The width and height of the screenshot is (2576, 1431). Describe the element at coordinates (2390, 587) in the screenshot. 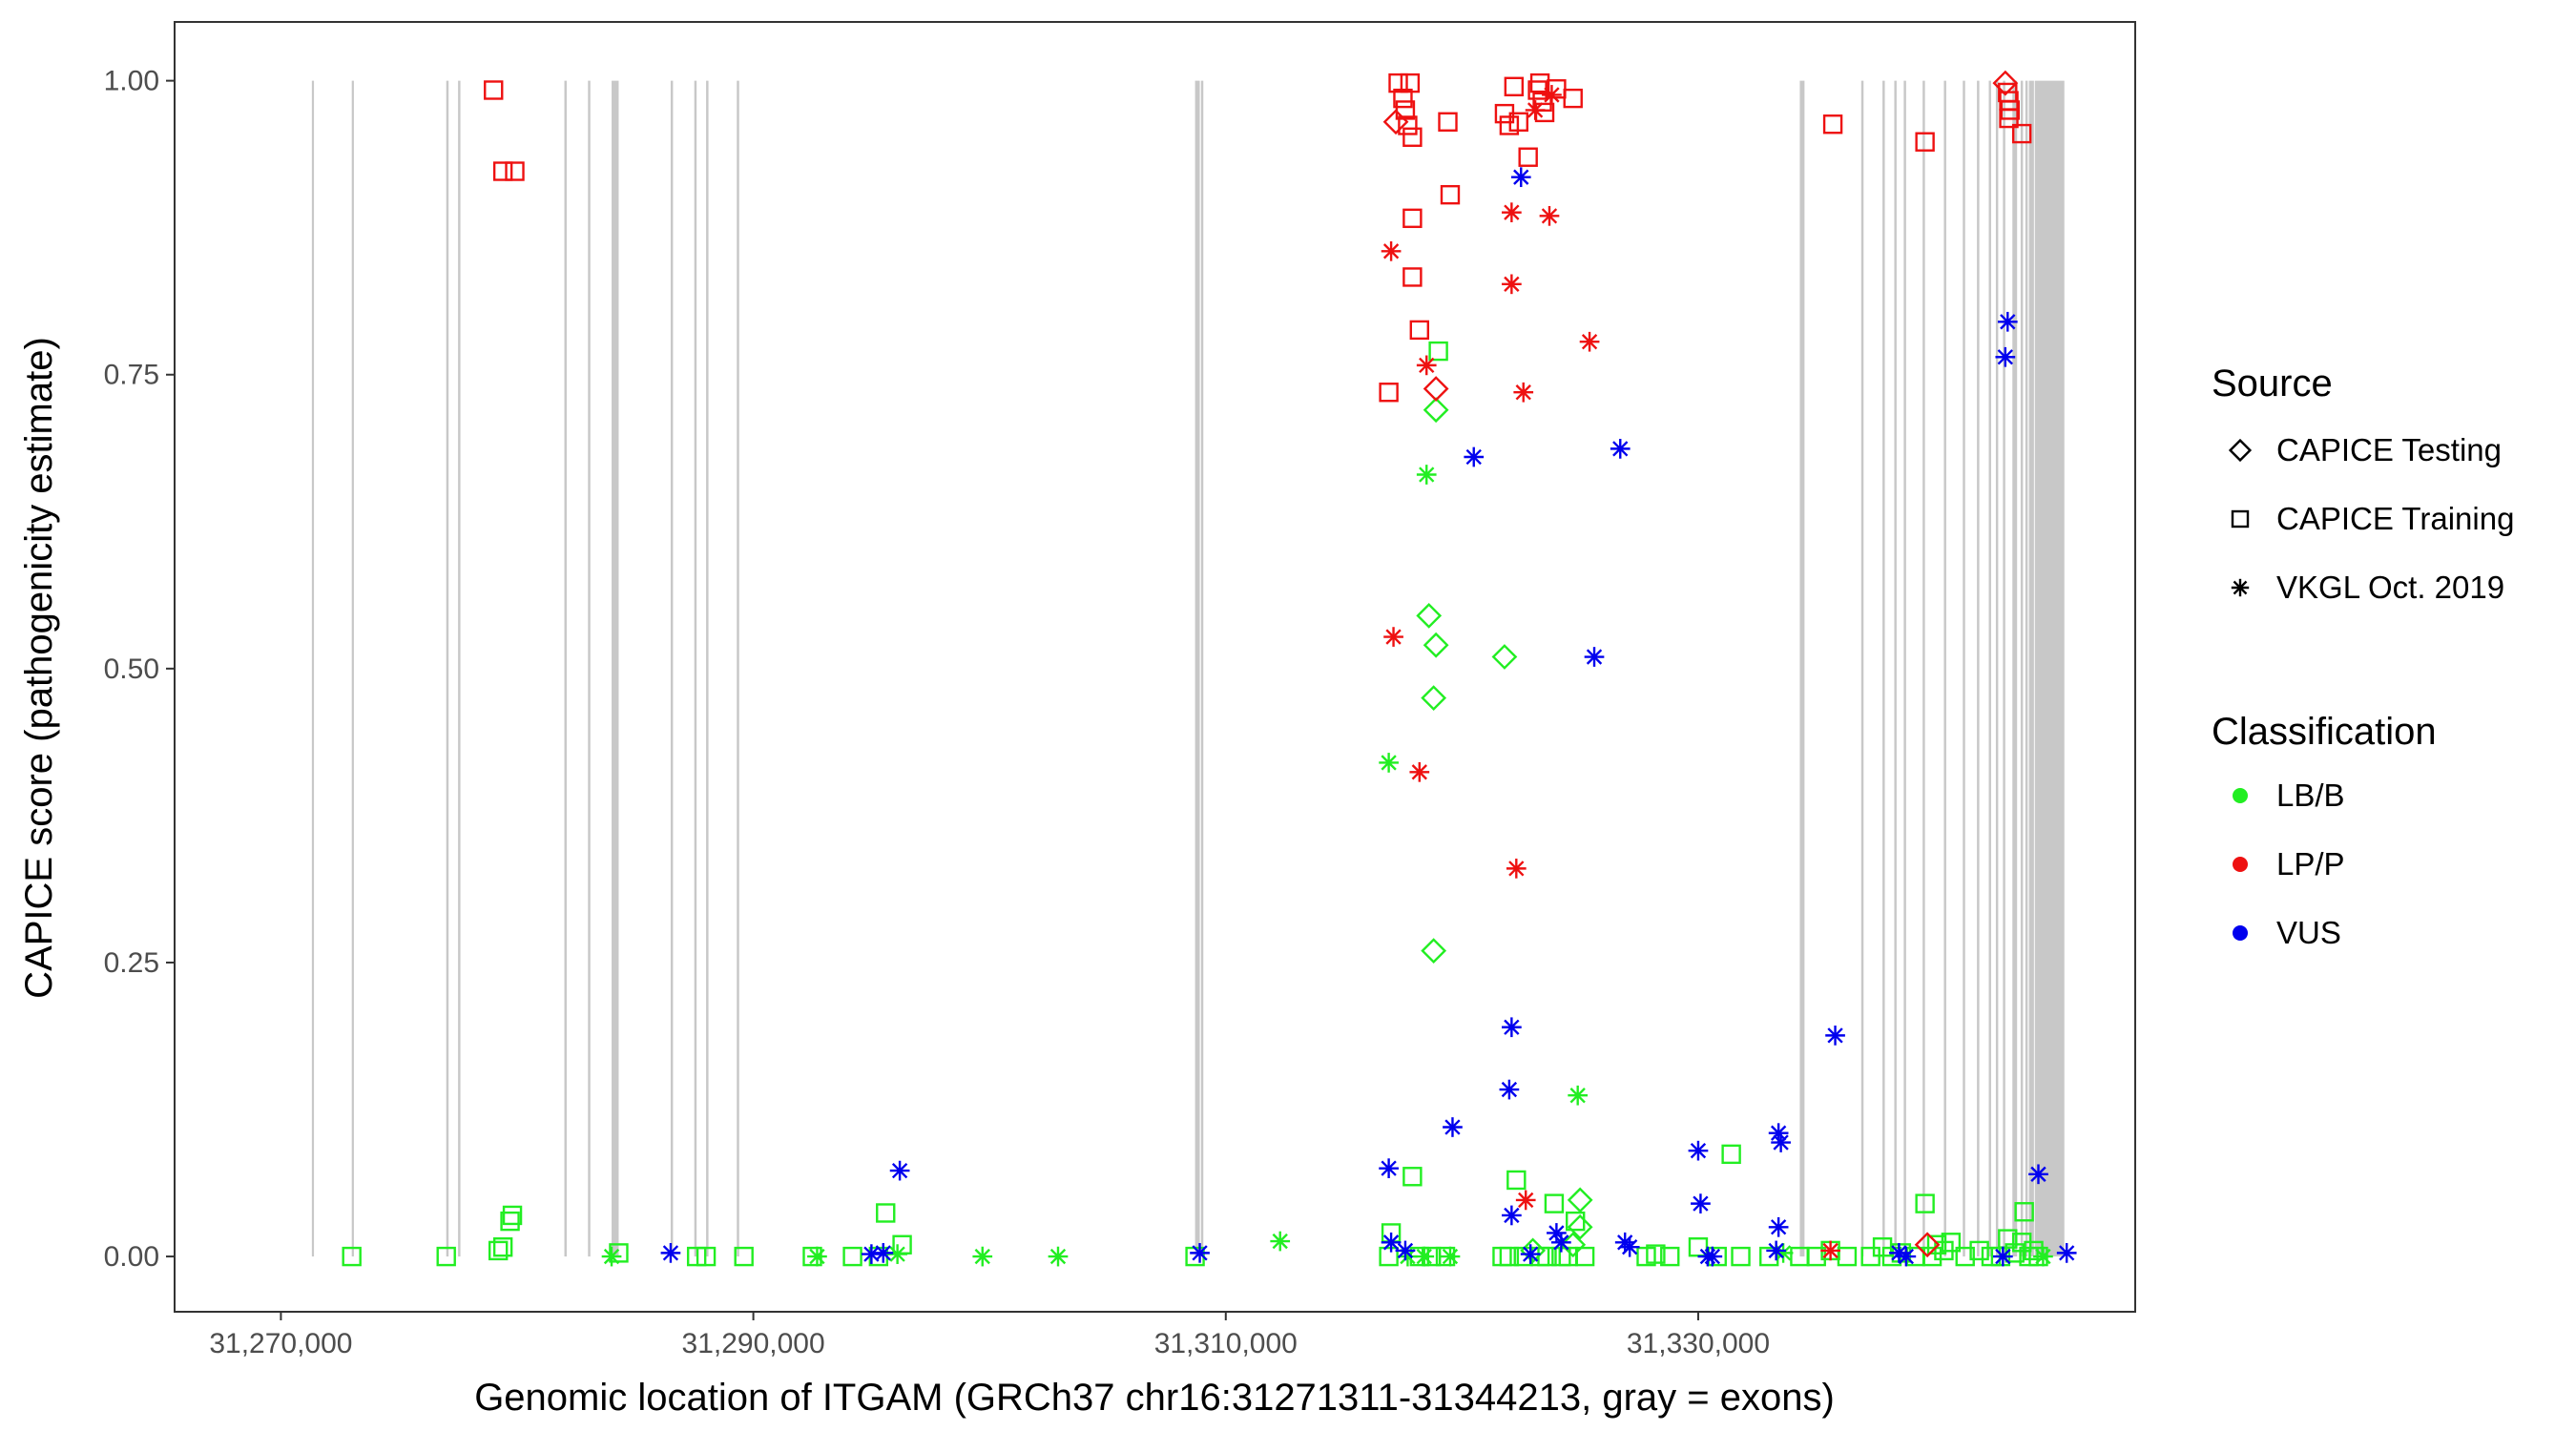

I see `legend-label-vkgl-oct-2019: VKGL Oct. 2019` at that location.